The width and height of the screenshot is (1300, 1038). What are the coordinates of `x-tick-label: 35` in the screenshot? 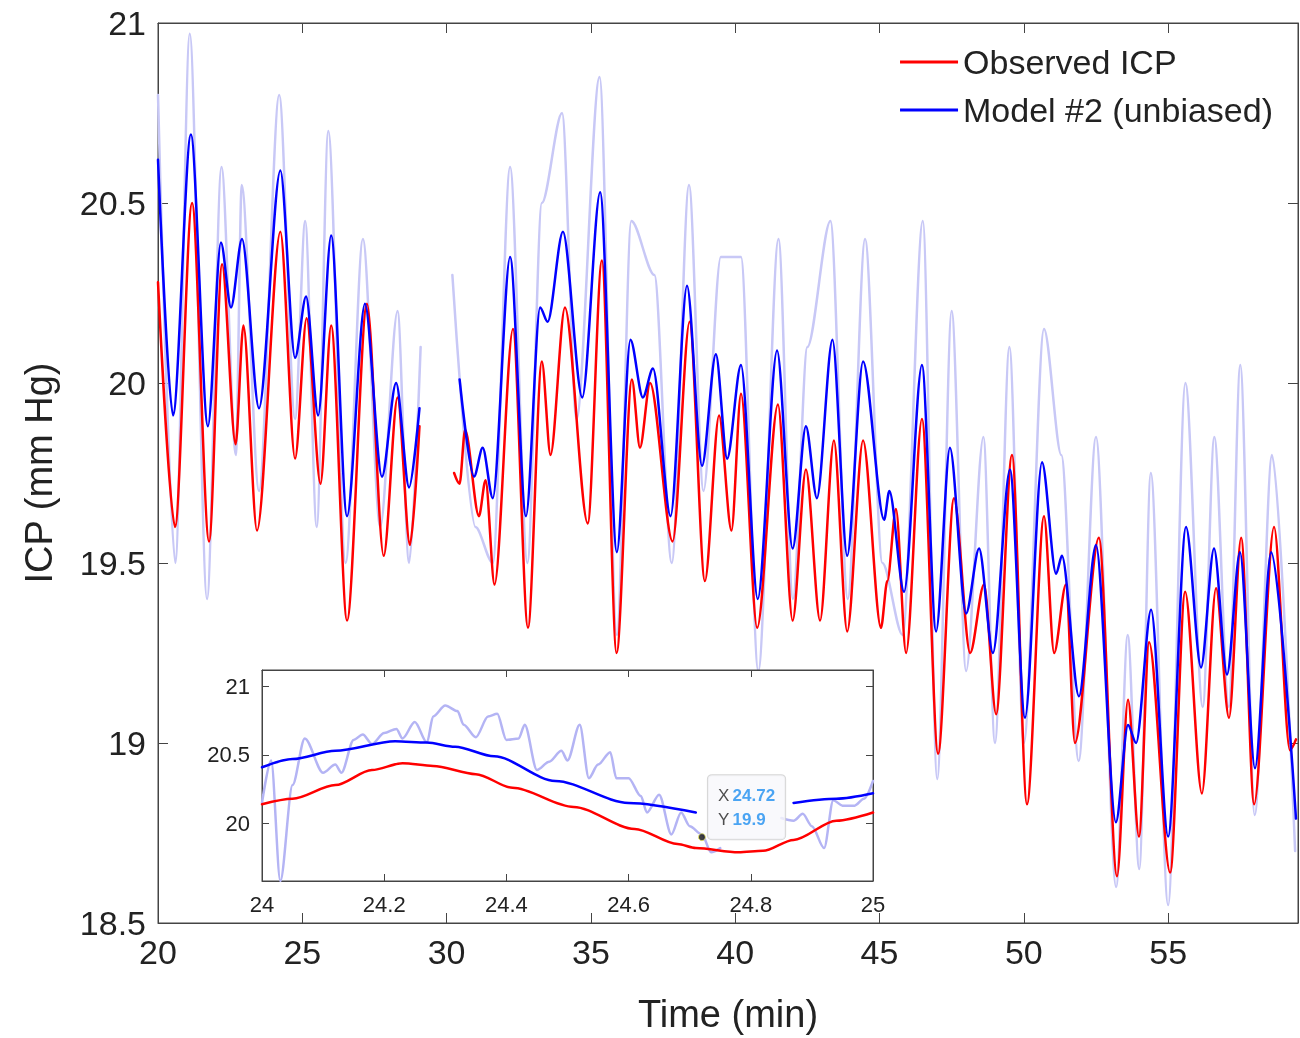 It's located at (591, 952).